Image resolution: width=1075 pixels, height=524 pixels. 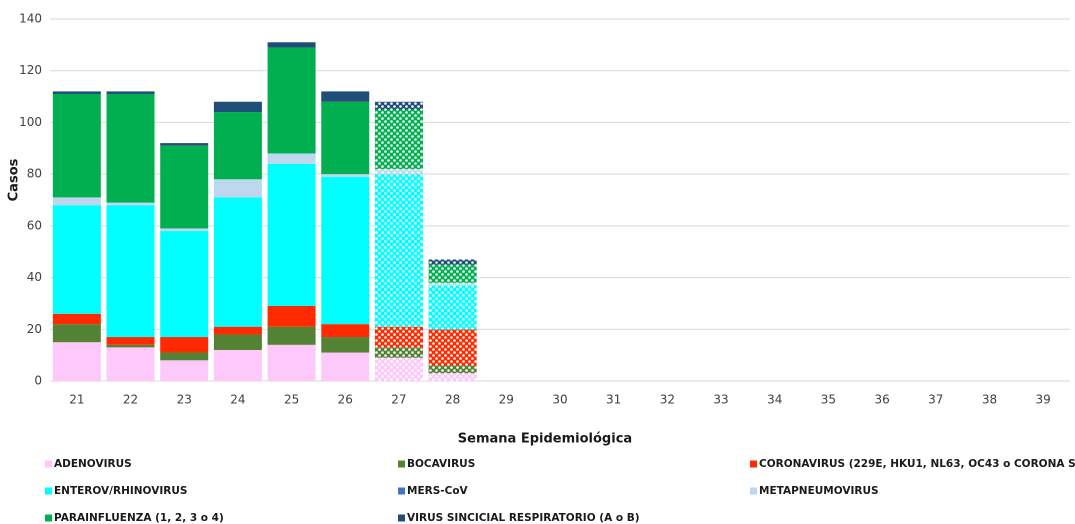 I want to click on legend-label: VIRUS SINCICIAL RESPIRATORIO (A o B), so click(x=523, y=518).